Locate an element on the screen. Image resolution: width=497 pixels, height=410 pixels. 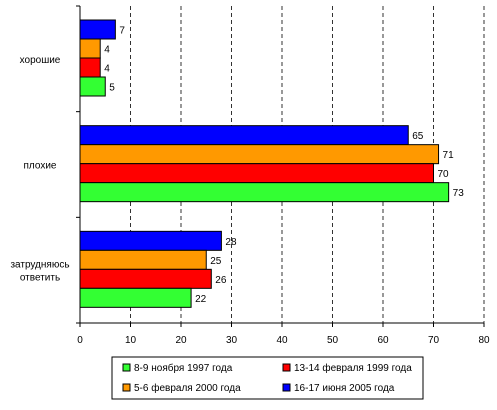
data-label-2-1: 25 is located at coordinates (216, 261).